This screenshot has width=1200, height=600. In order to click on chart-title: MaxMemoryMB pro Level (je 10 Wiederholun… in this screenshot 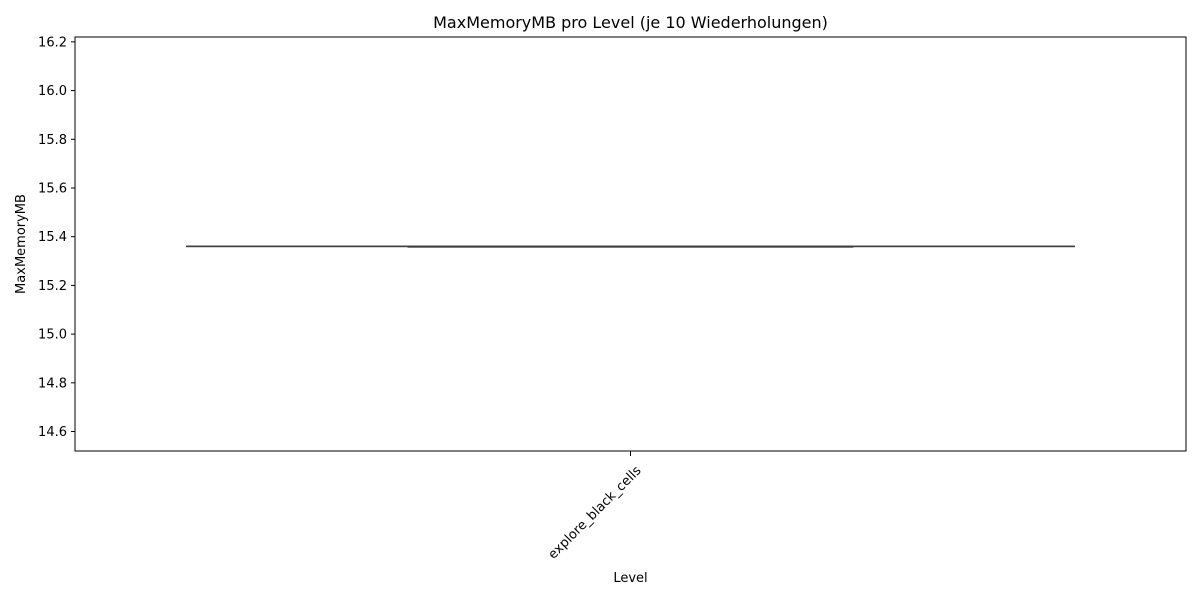, I will do `click(630, 22)`.